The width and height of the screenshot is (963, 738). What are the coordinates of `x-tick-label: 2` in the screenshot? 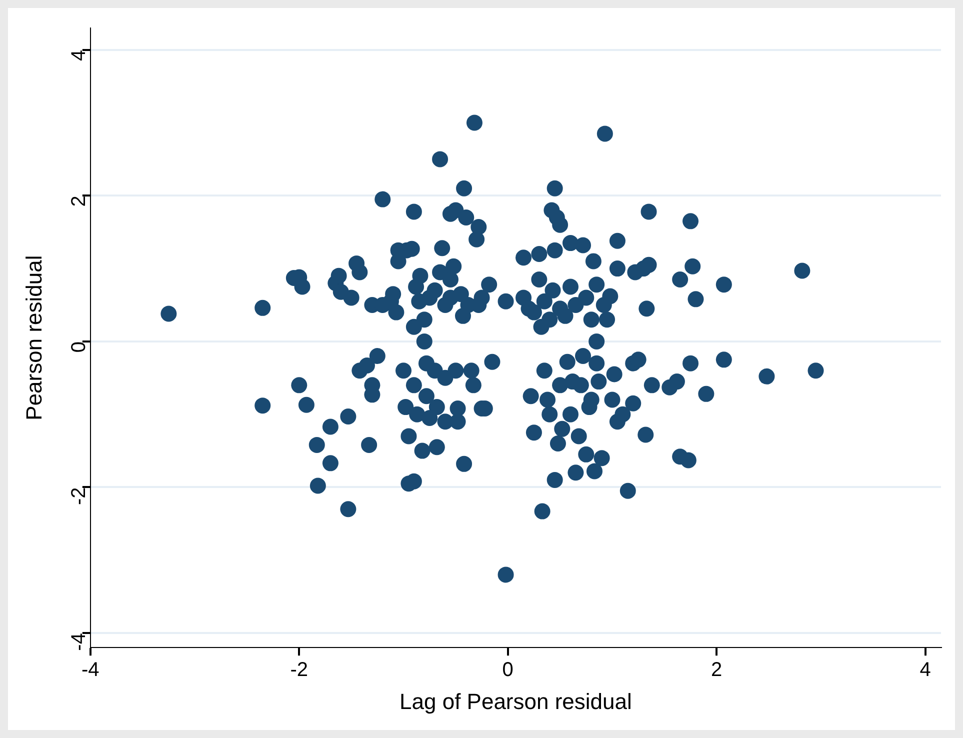 It's located at (716, 670).